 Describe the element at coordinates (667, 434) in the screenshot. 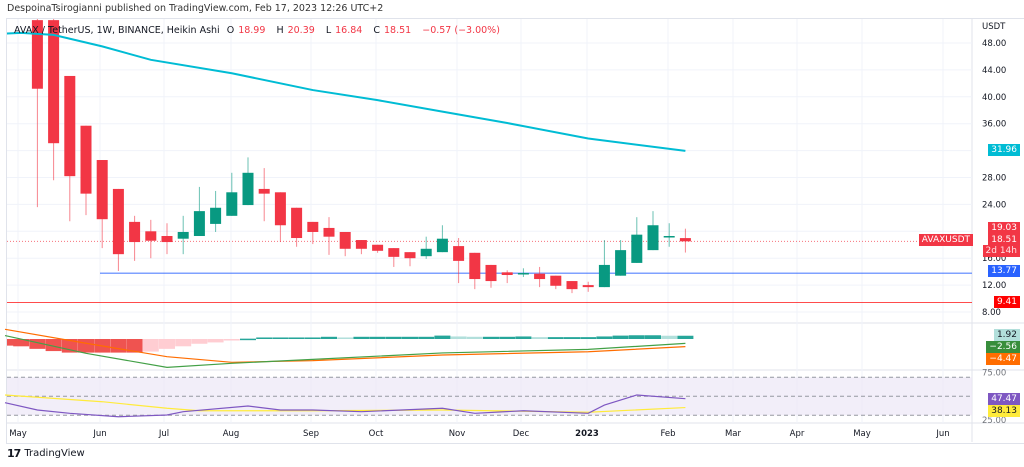

I see `time-axis-label: Feb` at that location.